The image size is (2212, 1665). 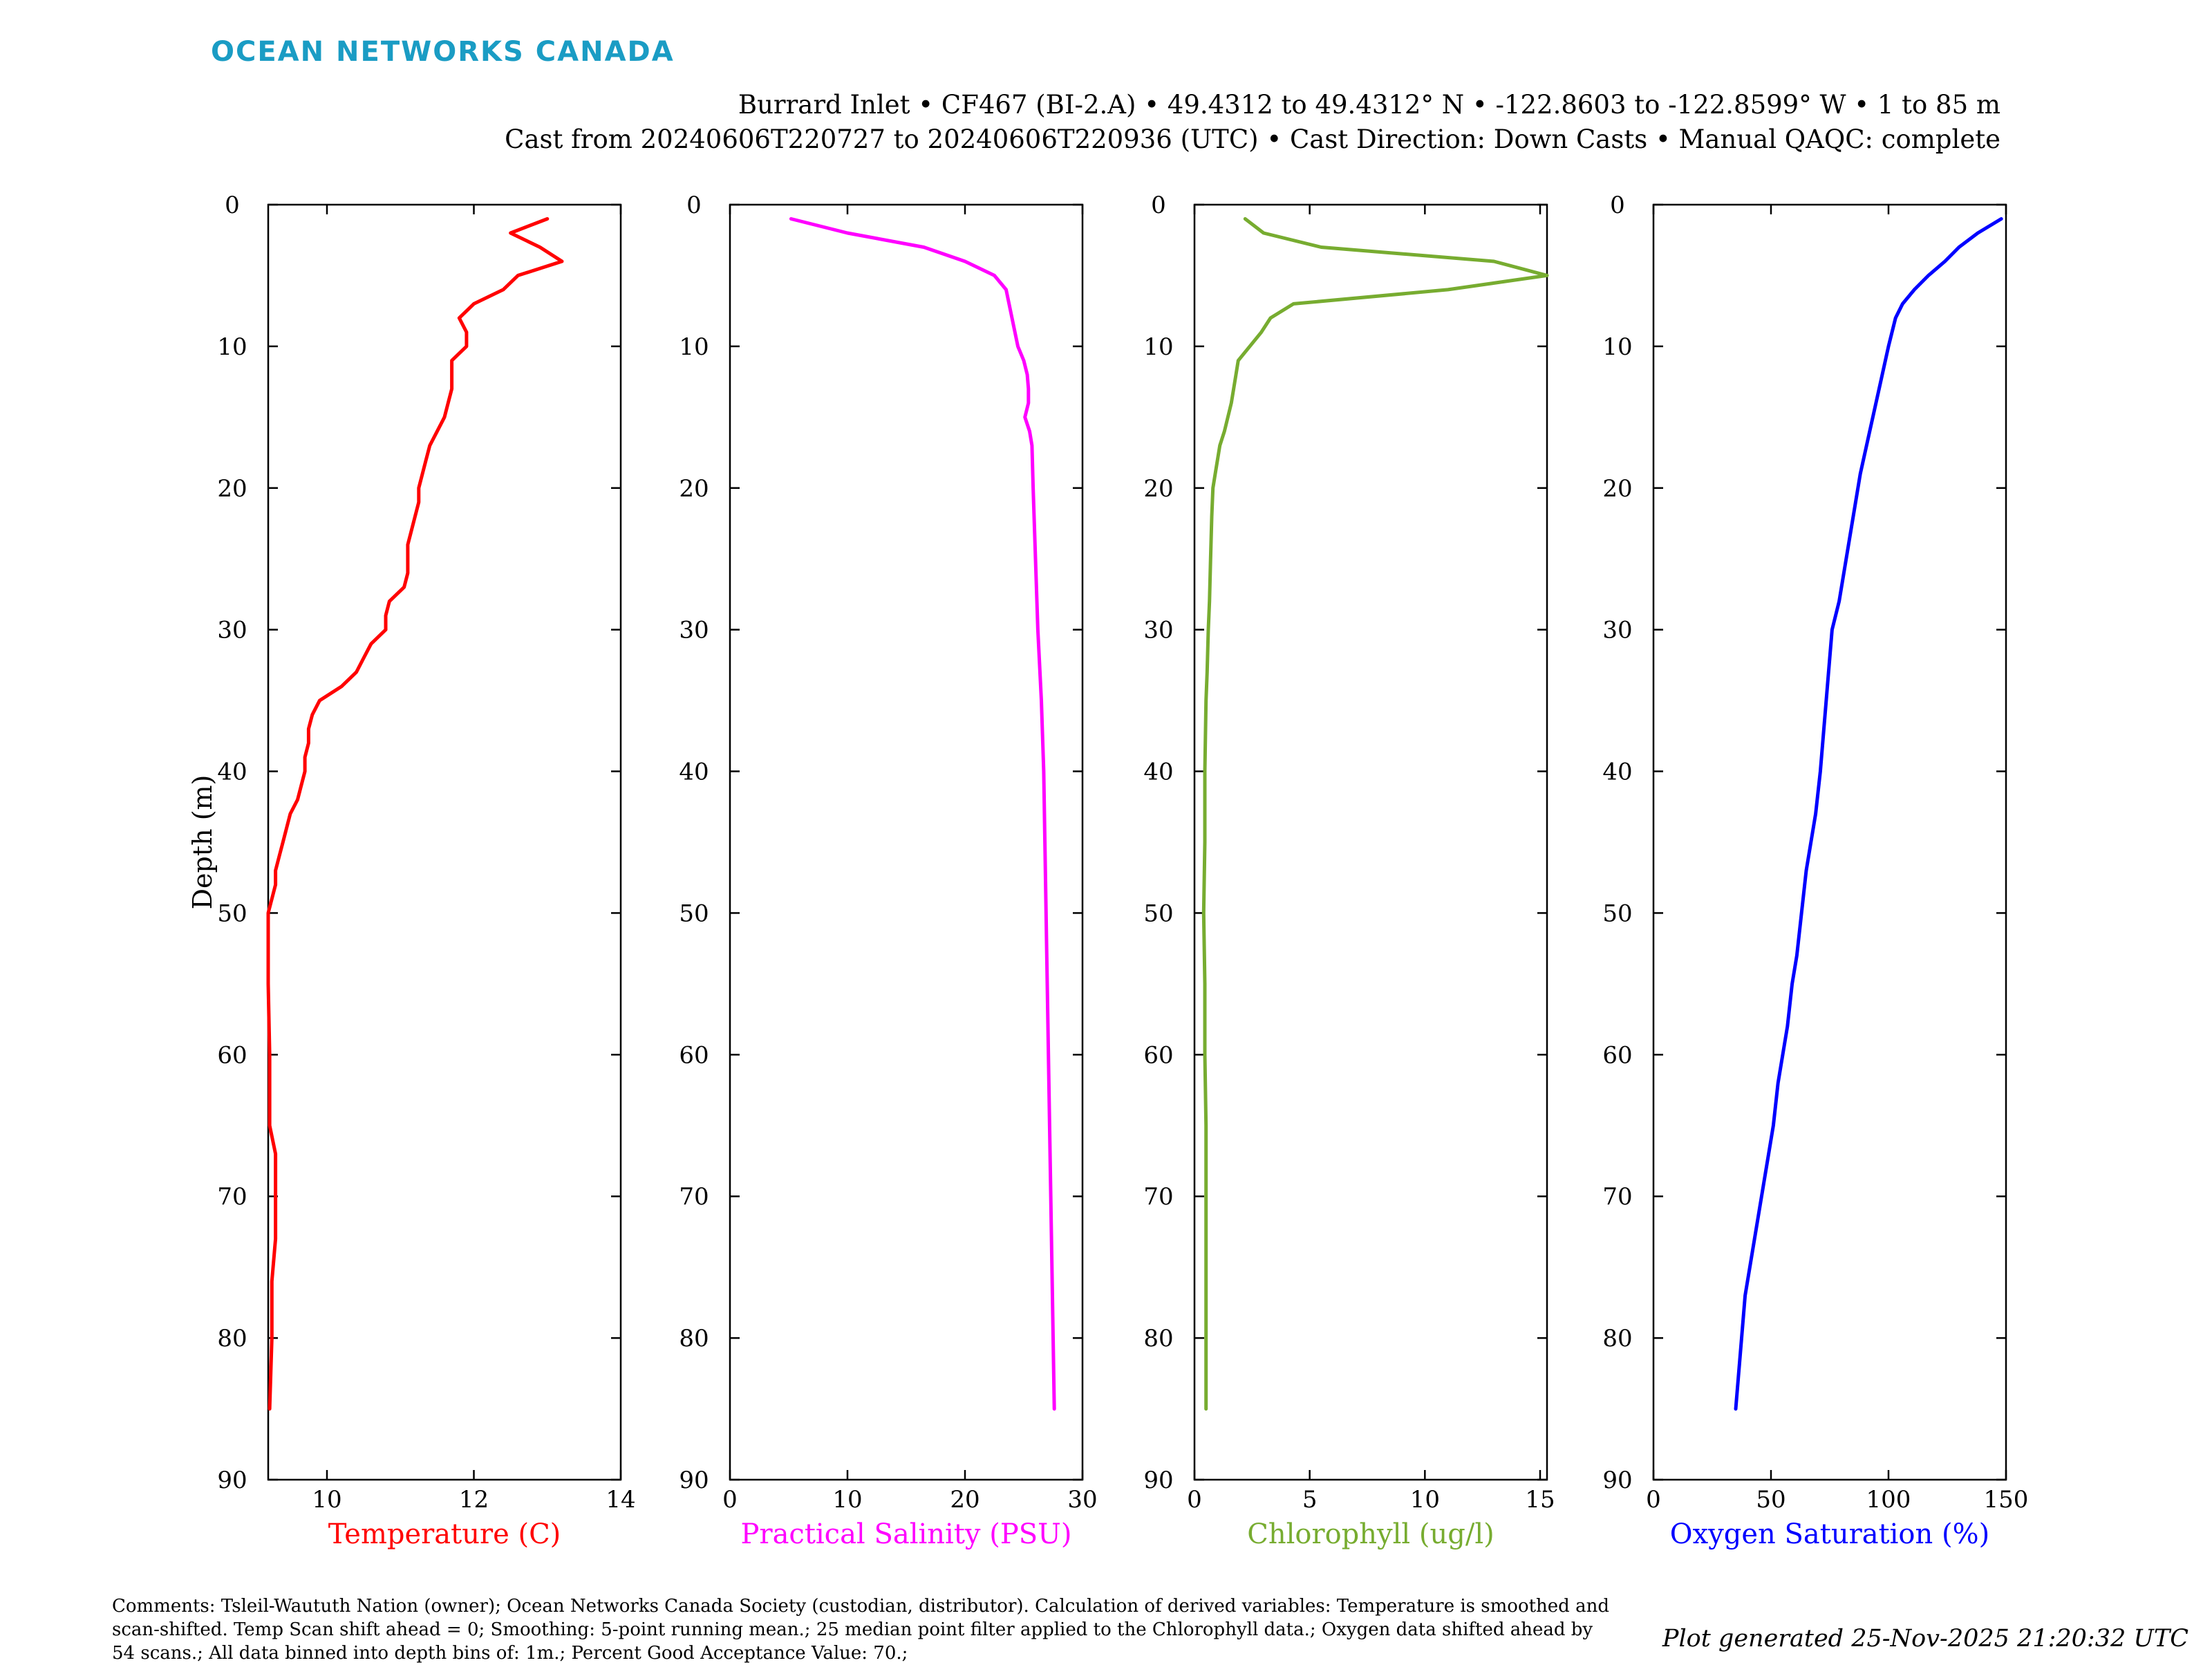 What do you see at coordinates (445, 1534) in the screenshot?
I see `x-axis-label: Temperature (C)` at bounding box center [445, 1534].